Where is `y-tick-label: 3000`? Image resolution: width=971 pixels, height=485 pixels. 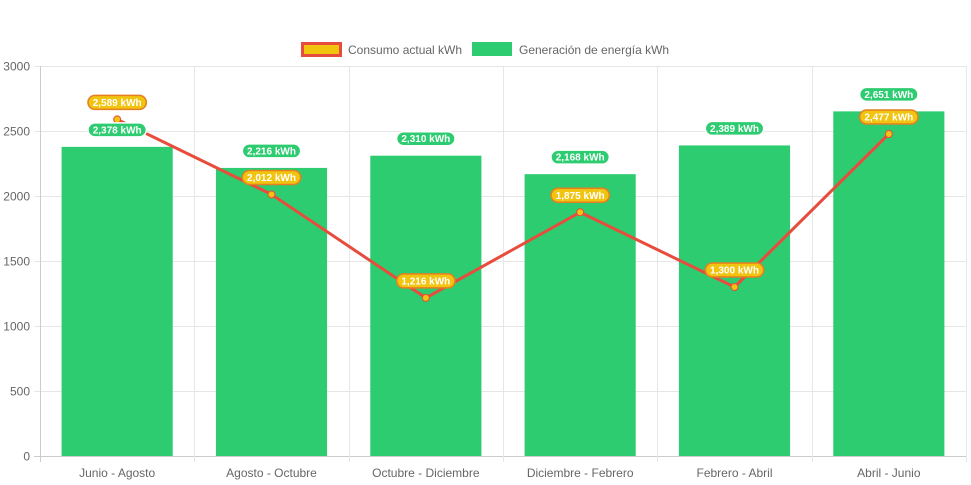 y-tick-label: 3000 is located at coordinates (16, 67).